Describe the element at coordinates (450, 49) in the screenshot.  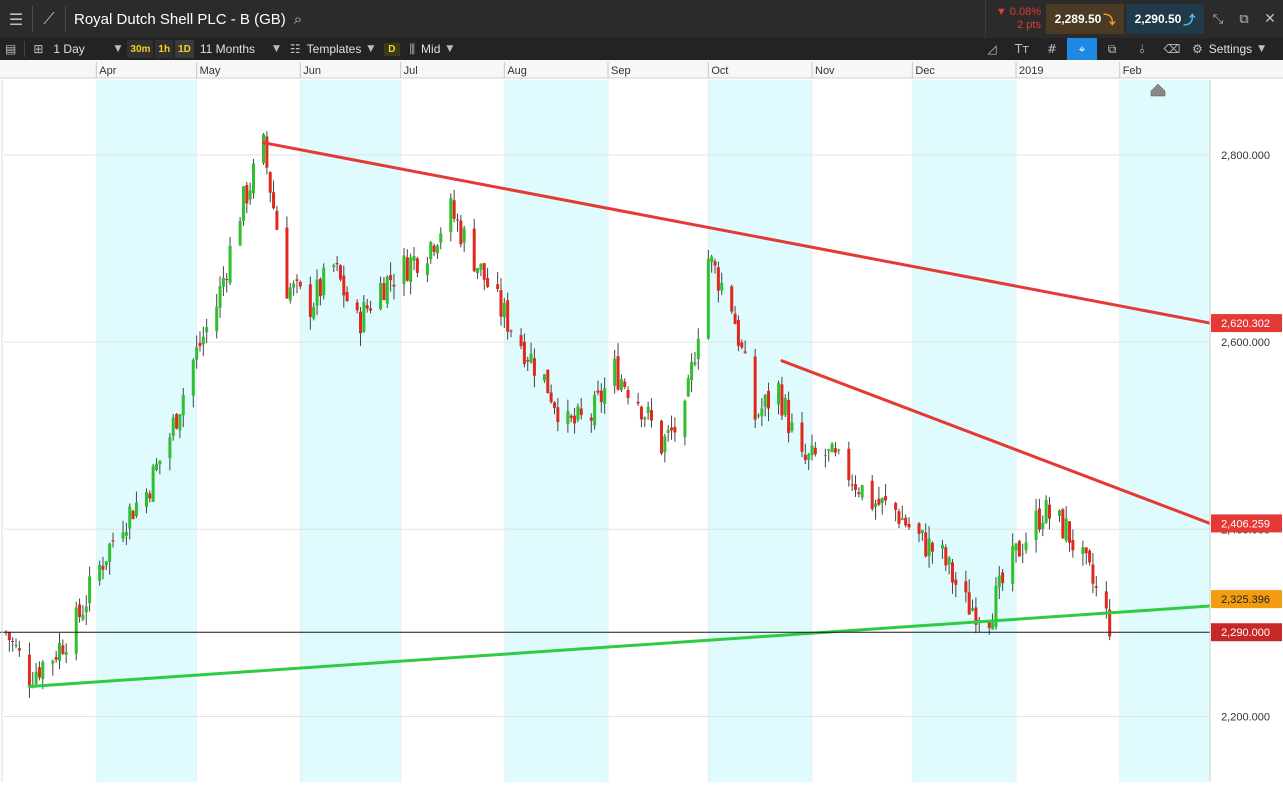
I see `chevron-down-icon: ▼` at that location.